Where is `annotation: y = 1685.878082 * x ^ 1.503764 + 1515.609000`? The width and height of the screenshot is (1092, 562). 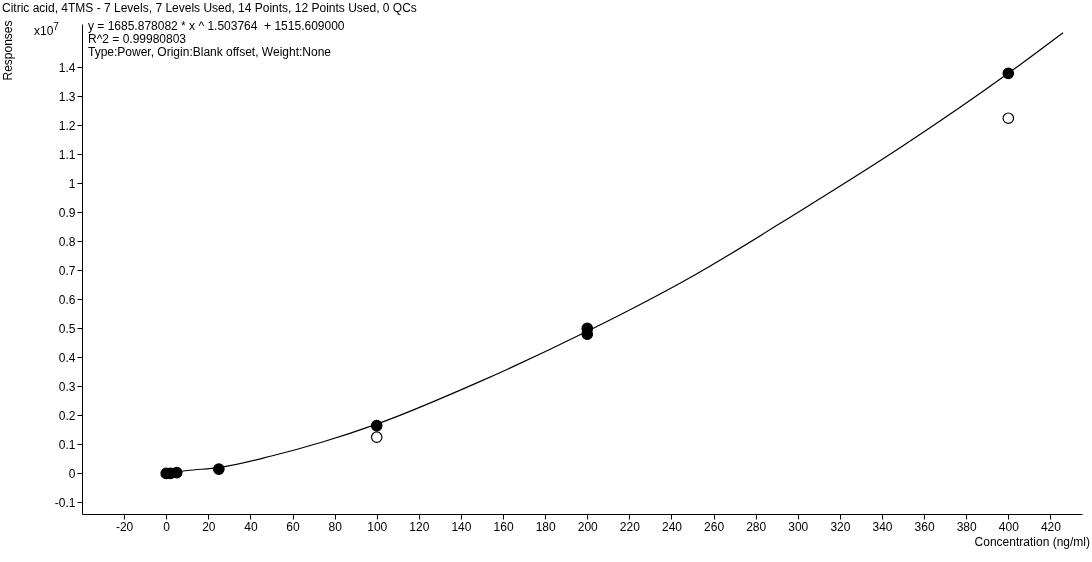
annotation: y = 1685.878082 * x ^ 1.503764 + 1515.609000 is located at coordinates (216, 26).